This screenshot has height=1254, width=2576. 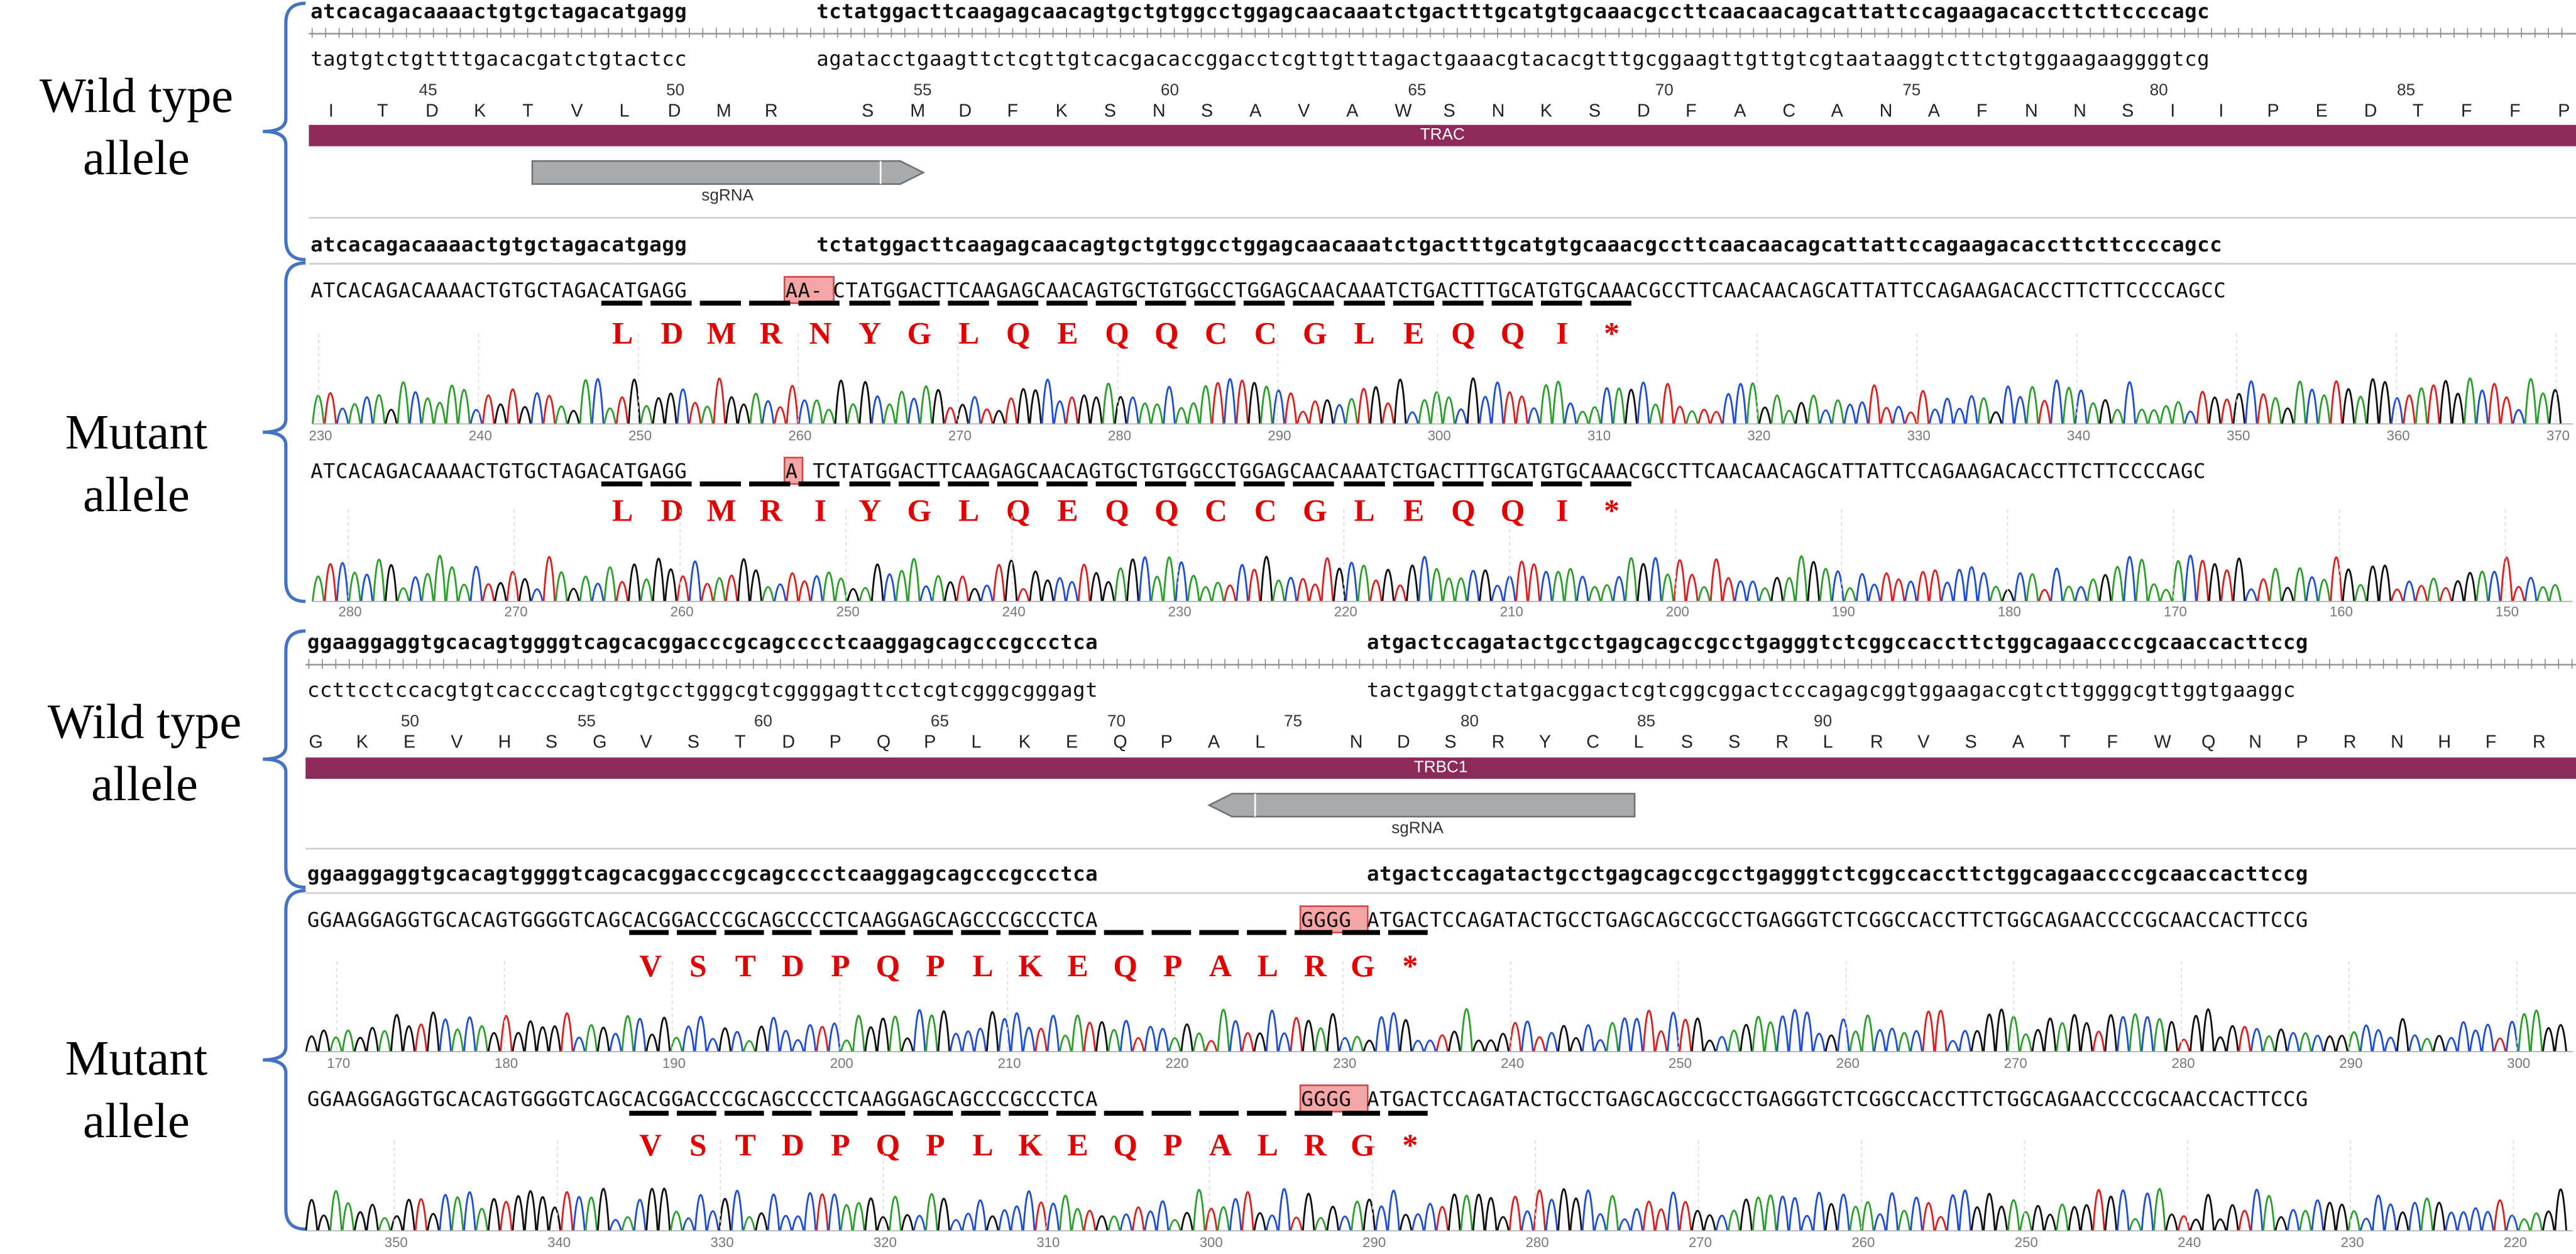 I want to click on amino-acid-label: T, so click(x=745, y=1145).